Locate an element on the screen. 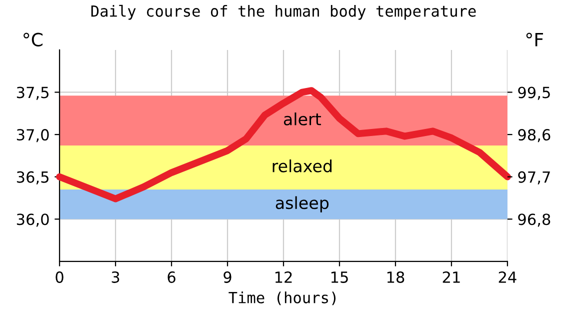 This screenshot has height=333, width=567. y-tick-label: 37,5 is located at coordinates (32, 93).